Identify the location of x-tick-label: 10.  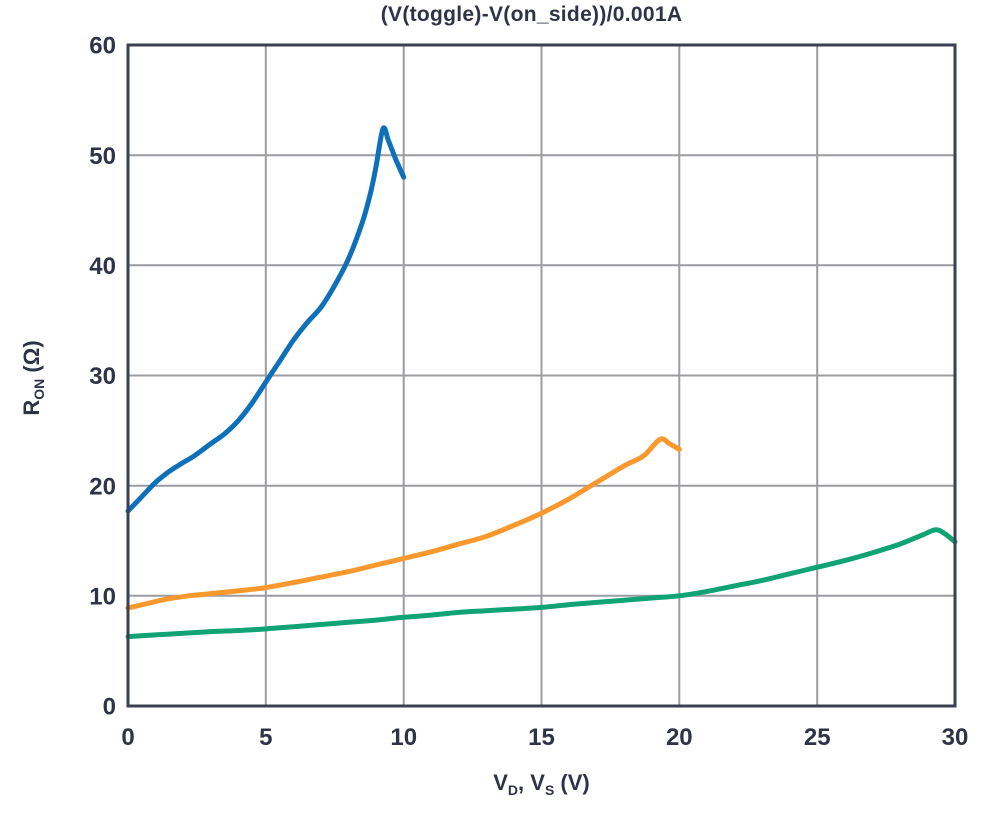
(403, 737).